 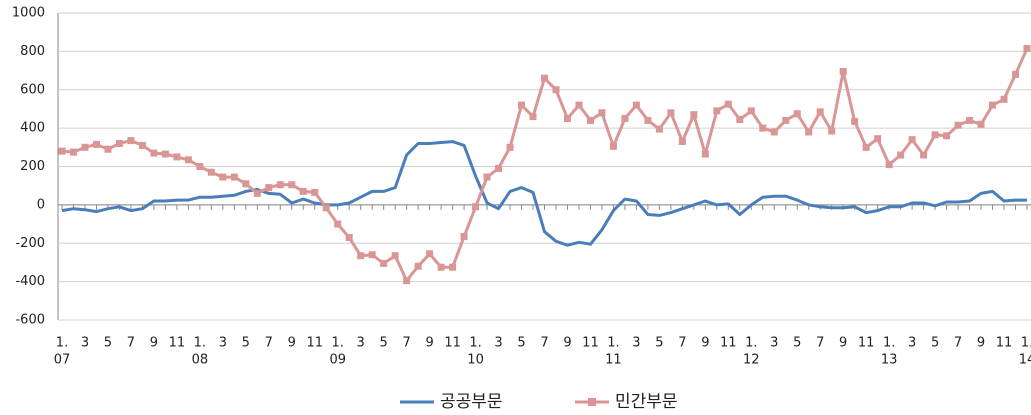 What do you see at coordinates (62, 360) in the screenshot?
I see `x-tick-label: 07` at bounding box center [62, 360].